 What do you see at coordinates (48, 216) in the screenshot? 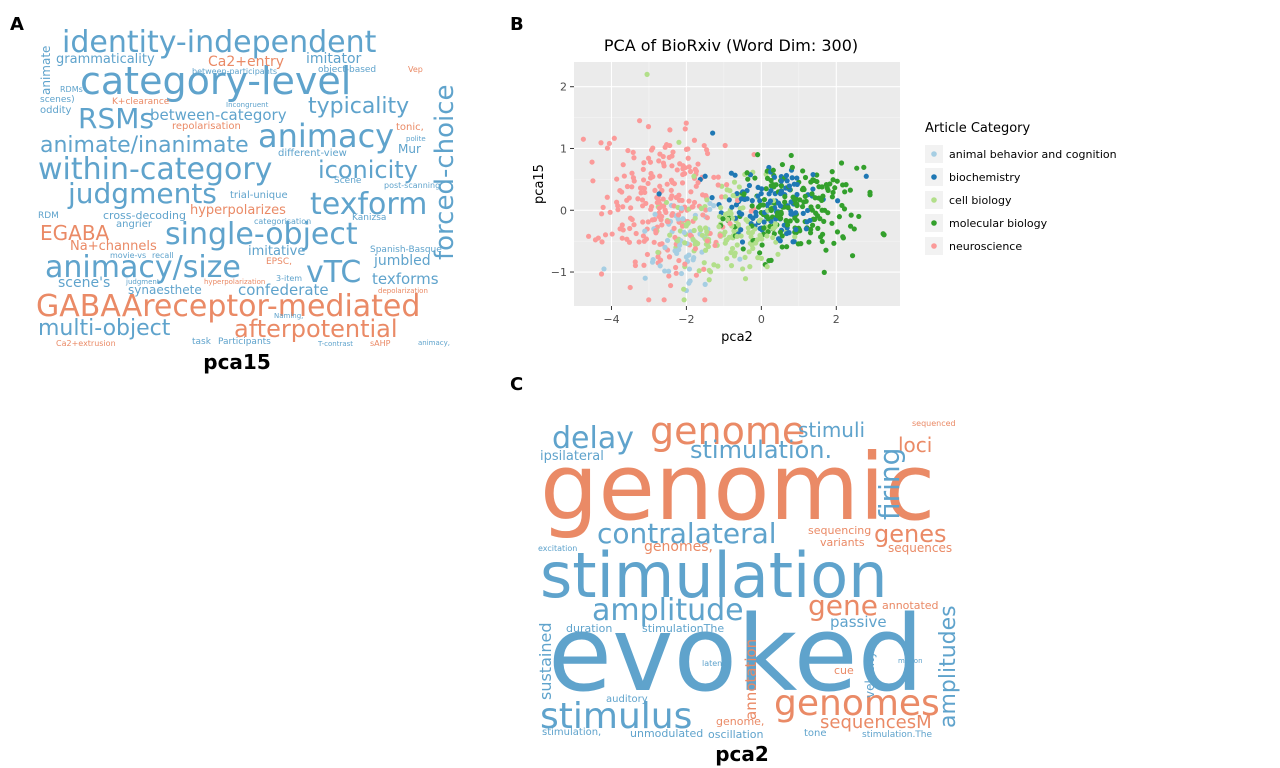
I see `cloud-word: RDM` at bounding box center [48, 216].